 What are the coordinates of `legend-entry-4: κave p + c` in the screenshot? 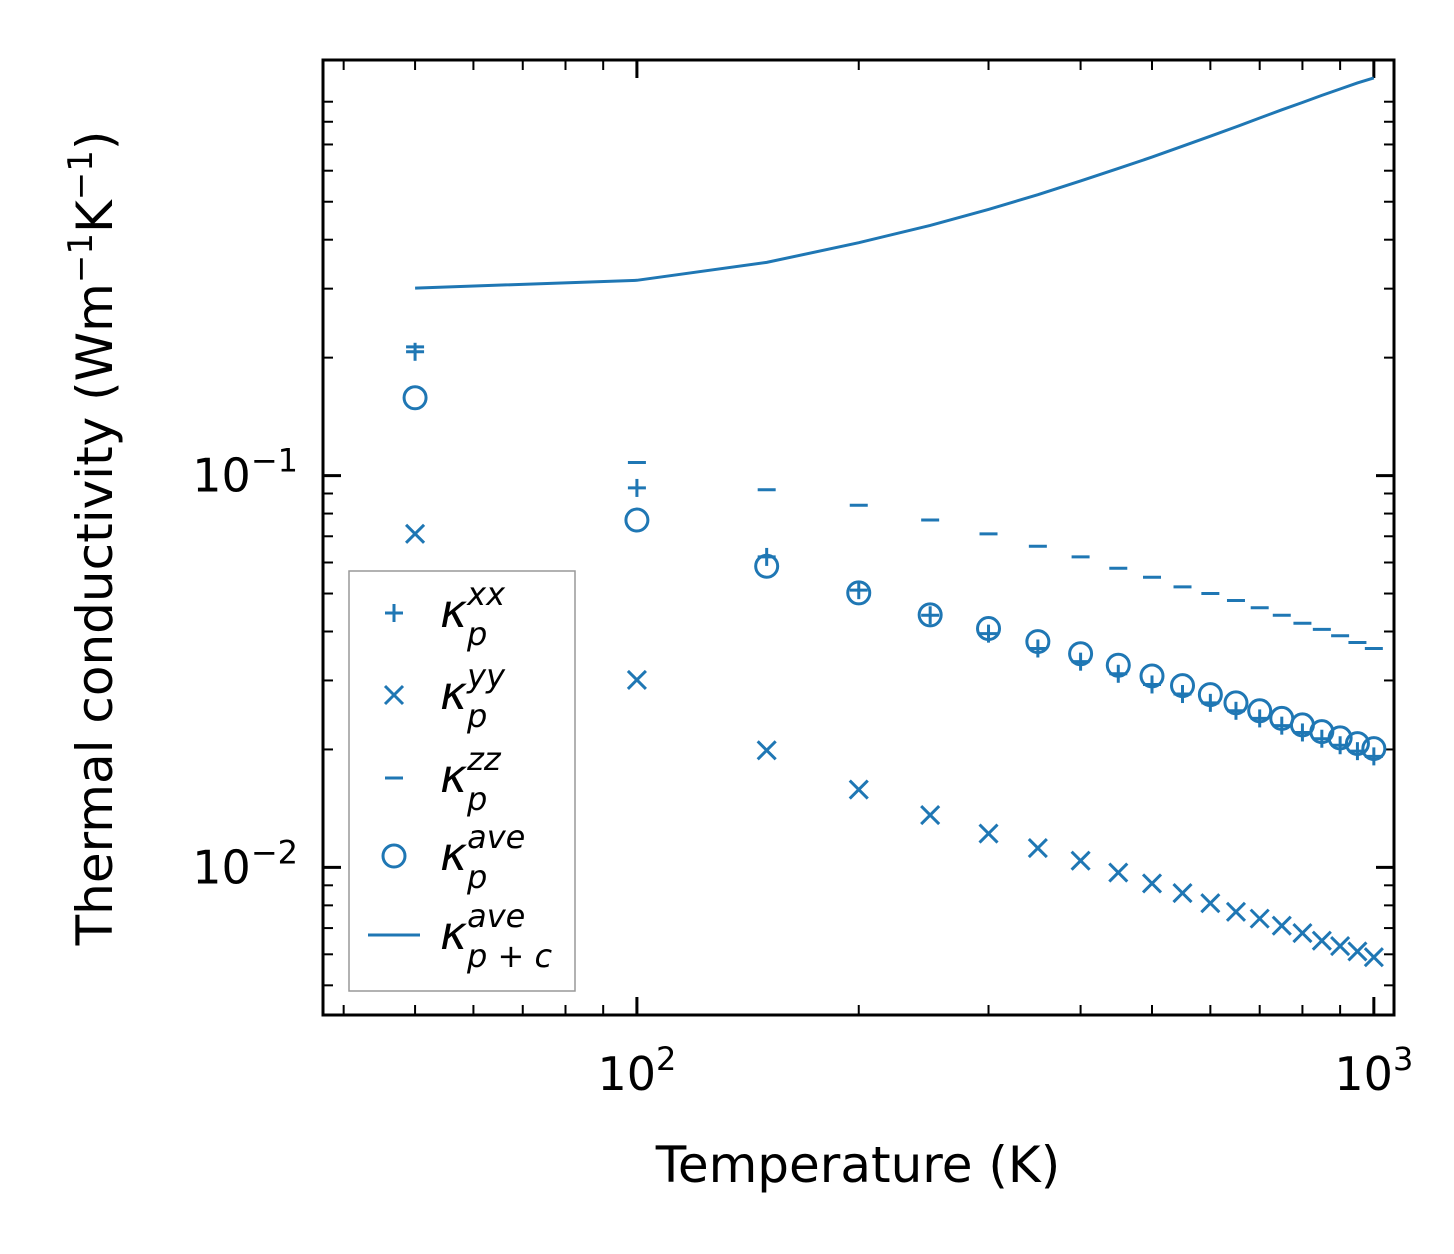 It's located at (460, 936).